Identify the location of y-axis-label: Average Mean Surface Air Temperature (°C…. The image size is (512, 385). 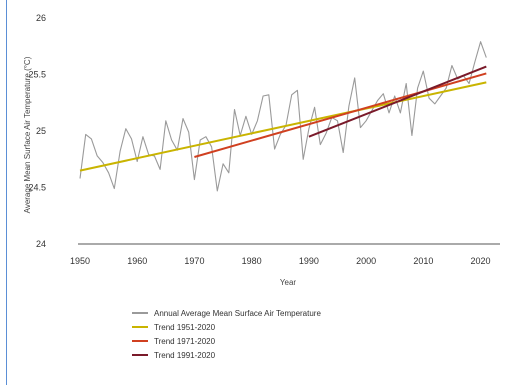
(27, 134).